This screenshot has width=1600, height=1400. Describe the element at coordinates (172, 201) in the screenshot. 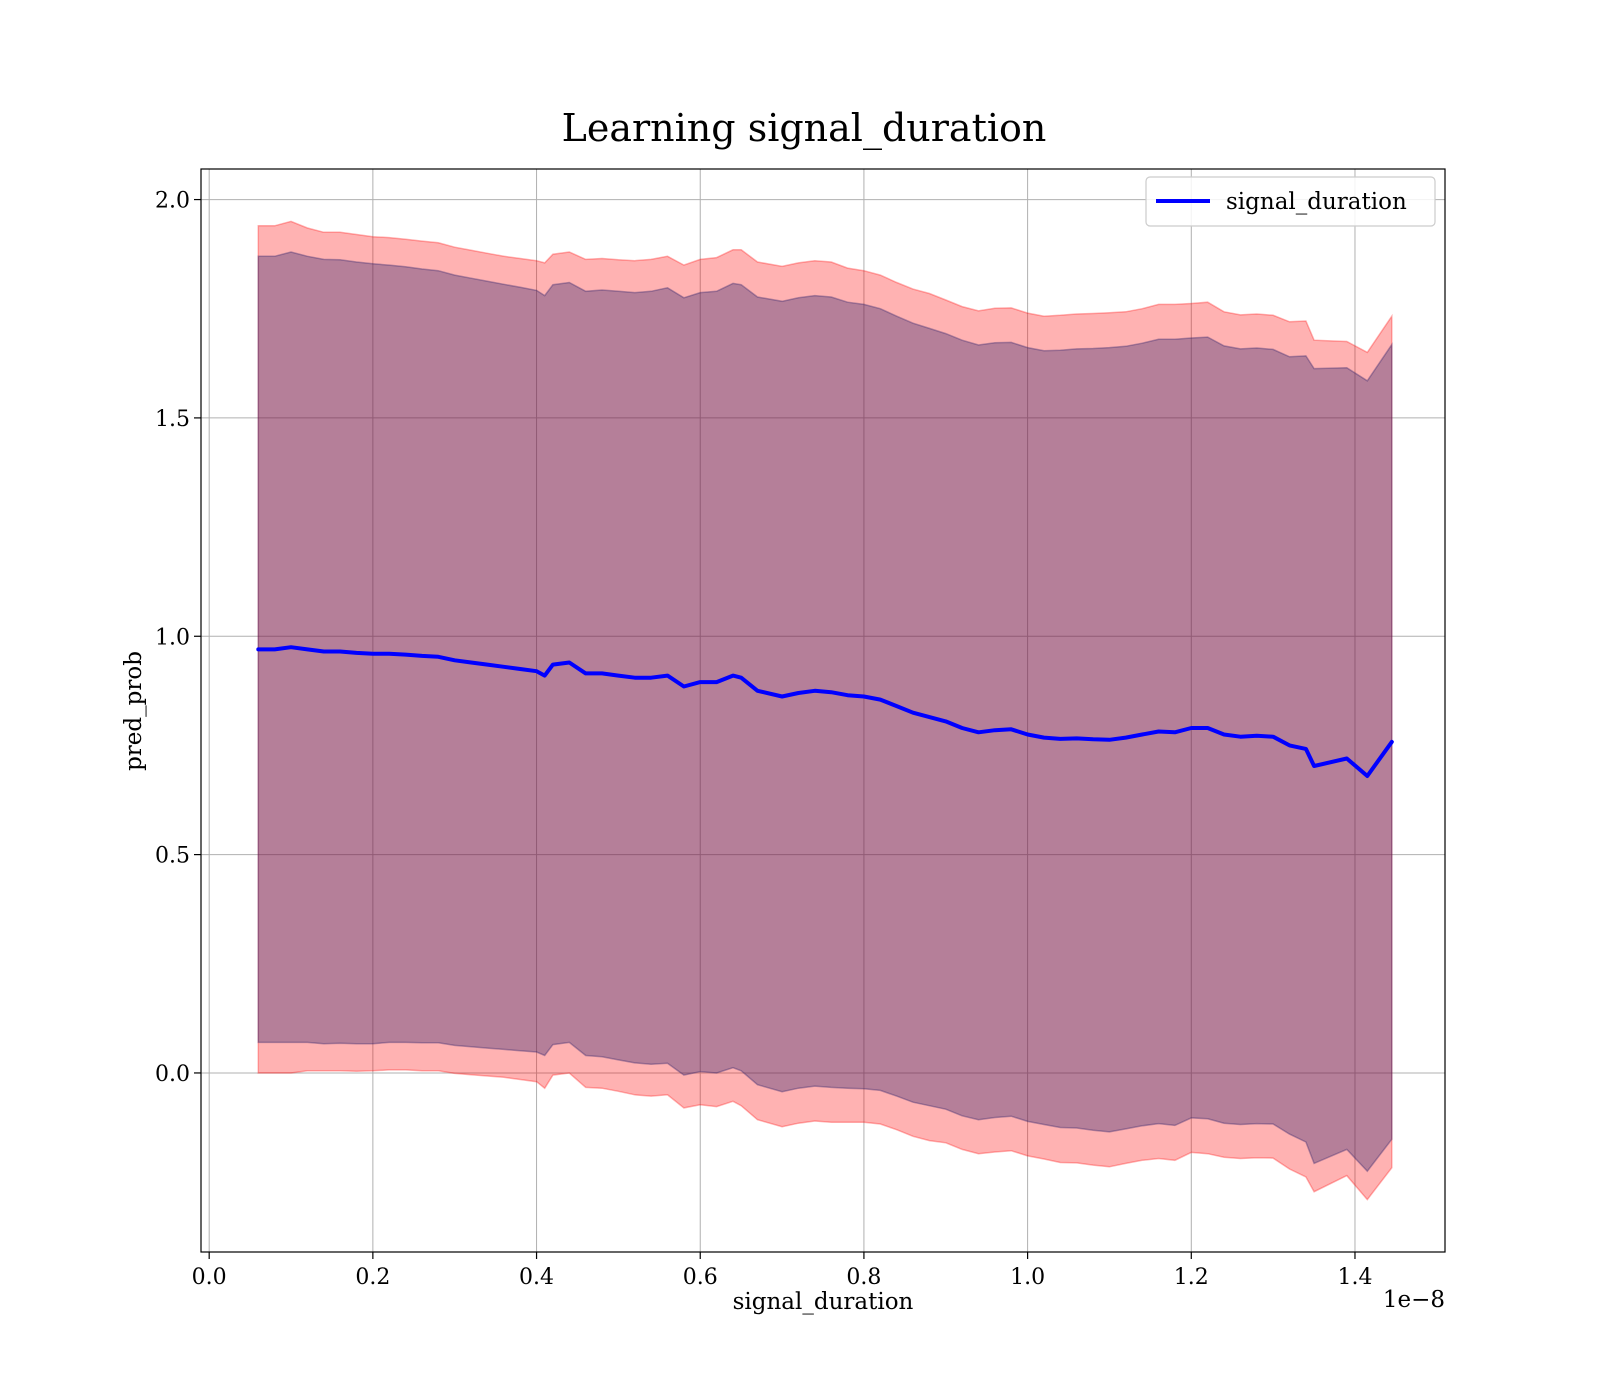

I see `y-tick-label: 2.0` at that location.